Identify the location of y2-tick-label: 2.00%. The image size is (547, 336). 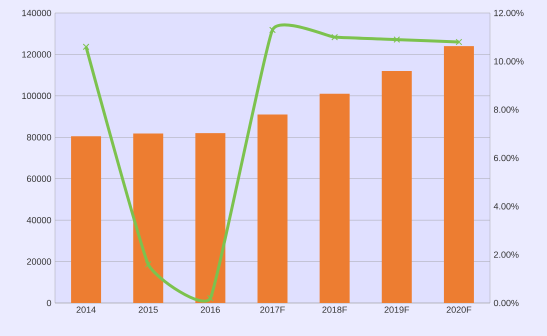
(506, 254).